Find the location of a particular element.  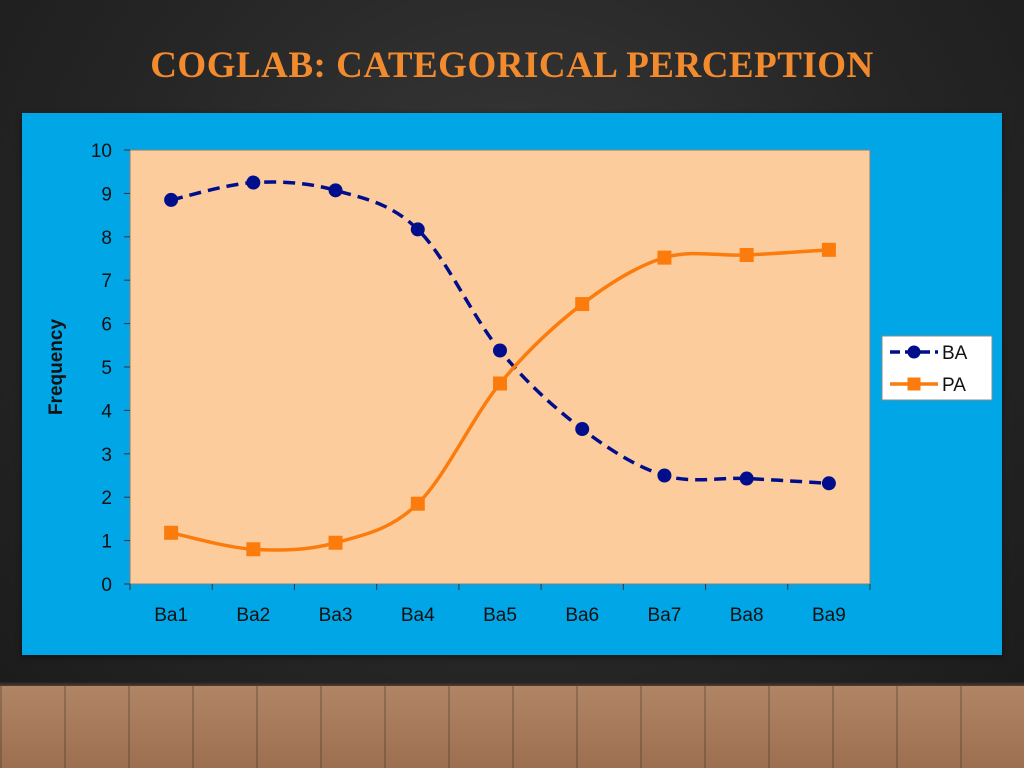

legend-ba-marker is located at coordinates (914, 352).